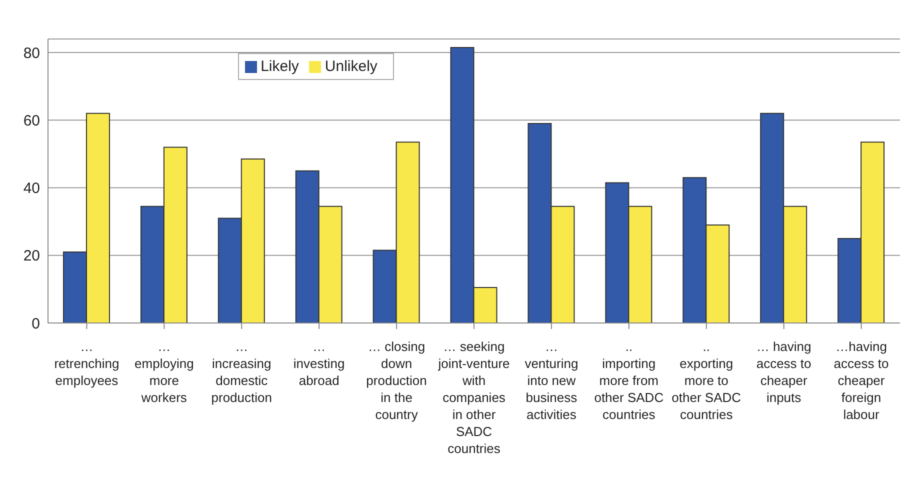  Describe the element at coordinates (351, 66) in the screenshot. I see `legend-label: Unlikely` at that location.